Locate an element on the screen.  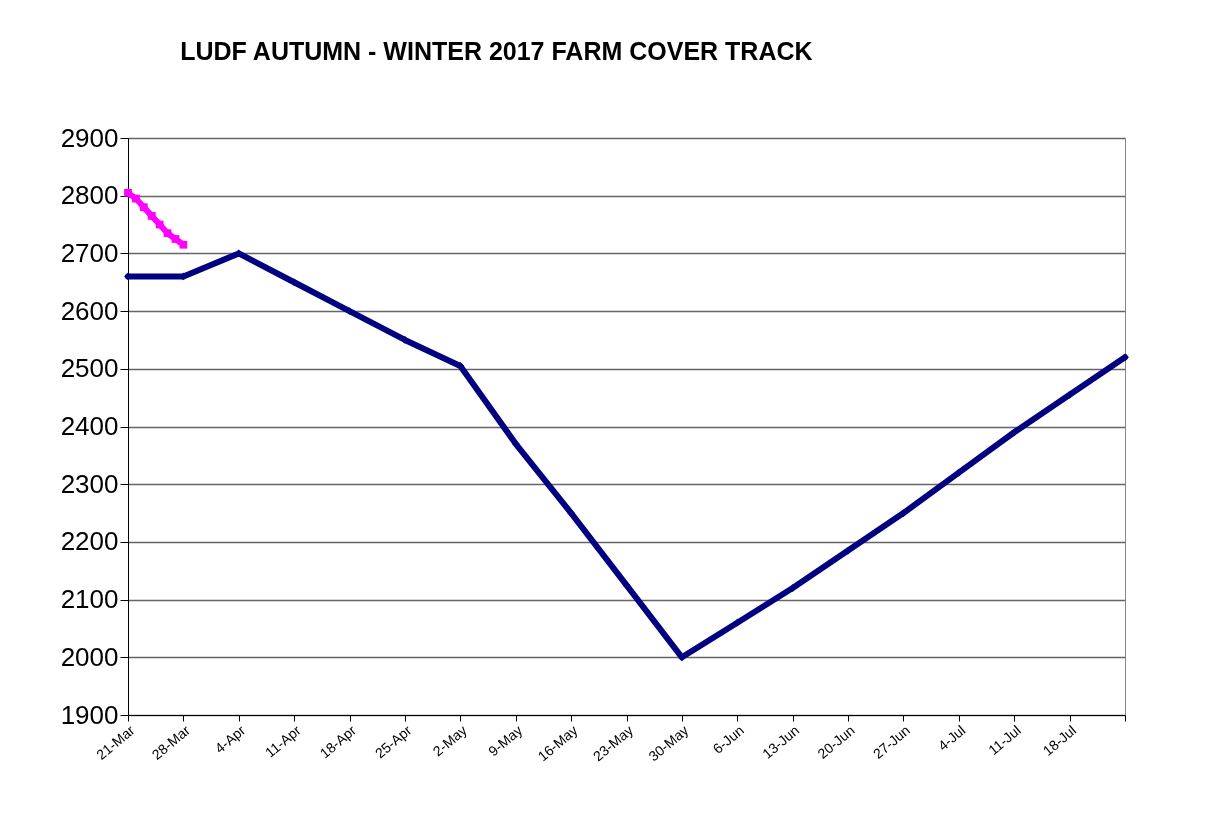
y-tick-label: 2500 is located at coordinates (89, 368).